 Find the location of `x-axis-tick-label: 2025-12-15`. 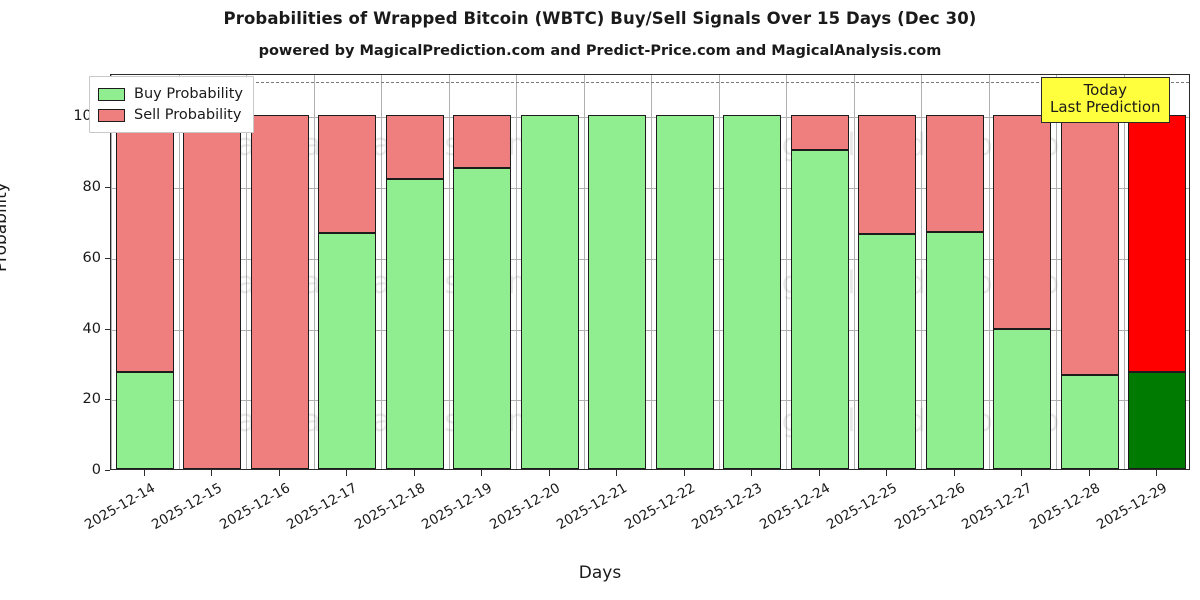

x-axis-tick-label: 2025-12-15 is located at coordinates (187, 507).